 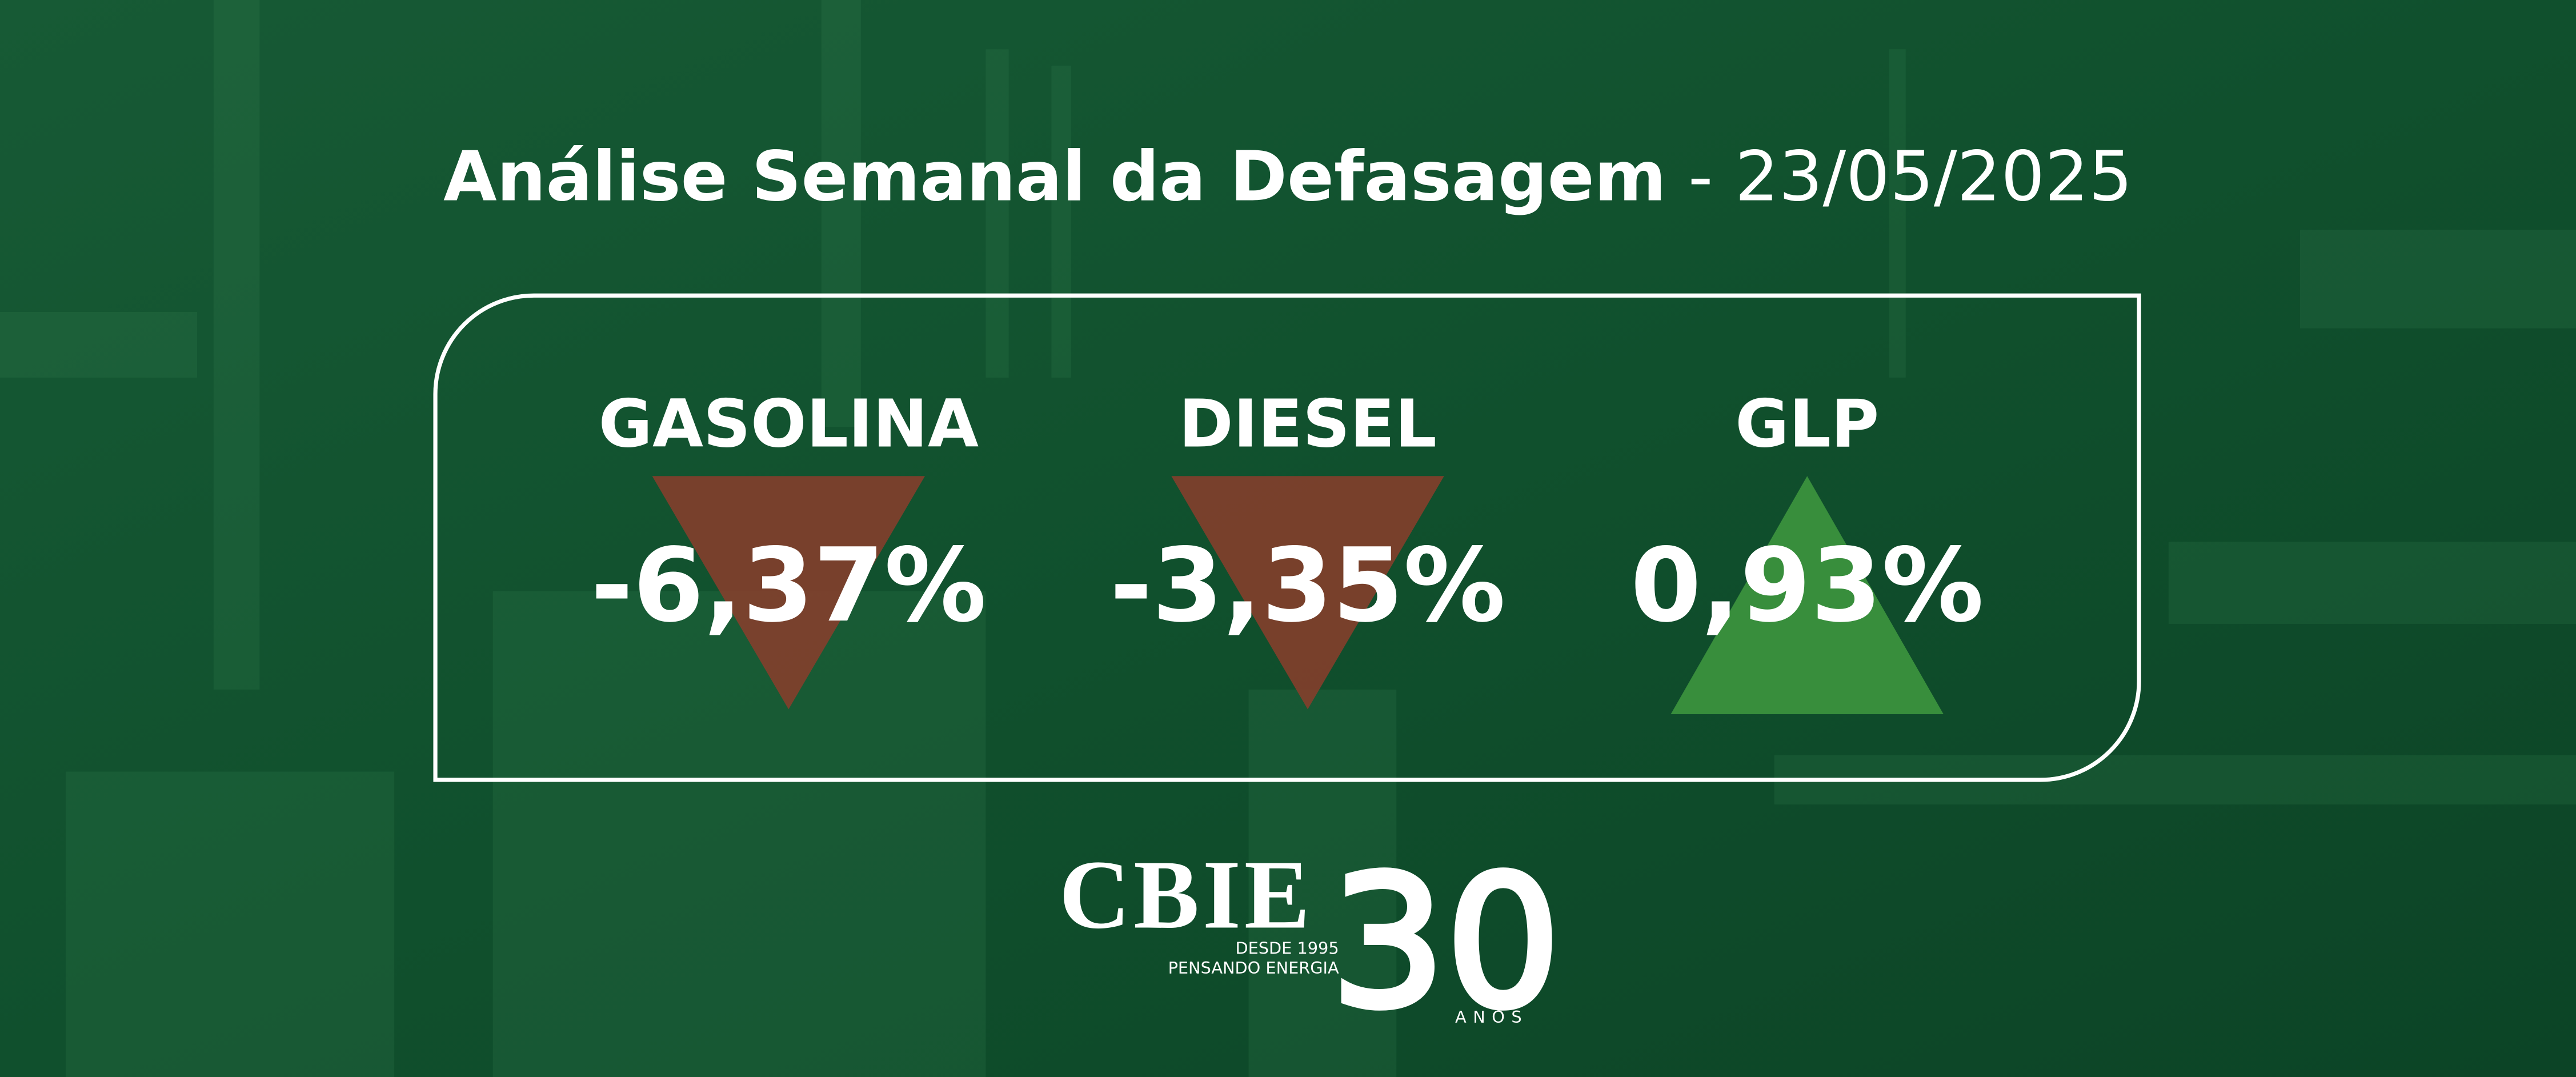 I want to click on item-label: DIESEL, so click(x=1308, y=424).